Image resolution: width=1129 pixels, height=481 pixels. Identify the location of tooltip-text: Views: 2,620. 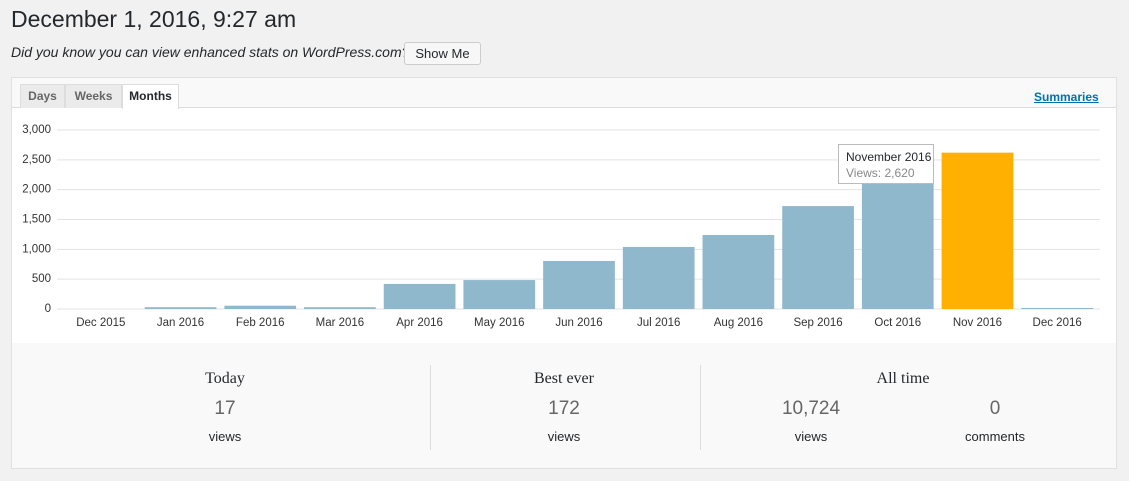
(880, 173).